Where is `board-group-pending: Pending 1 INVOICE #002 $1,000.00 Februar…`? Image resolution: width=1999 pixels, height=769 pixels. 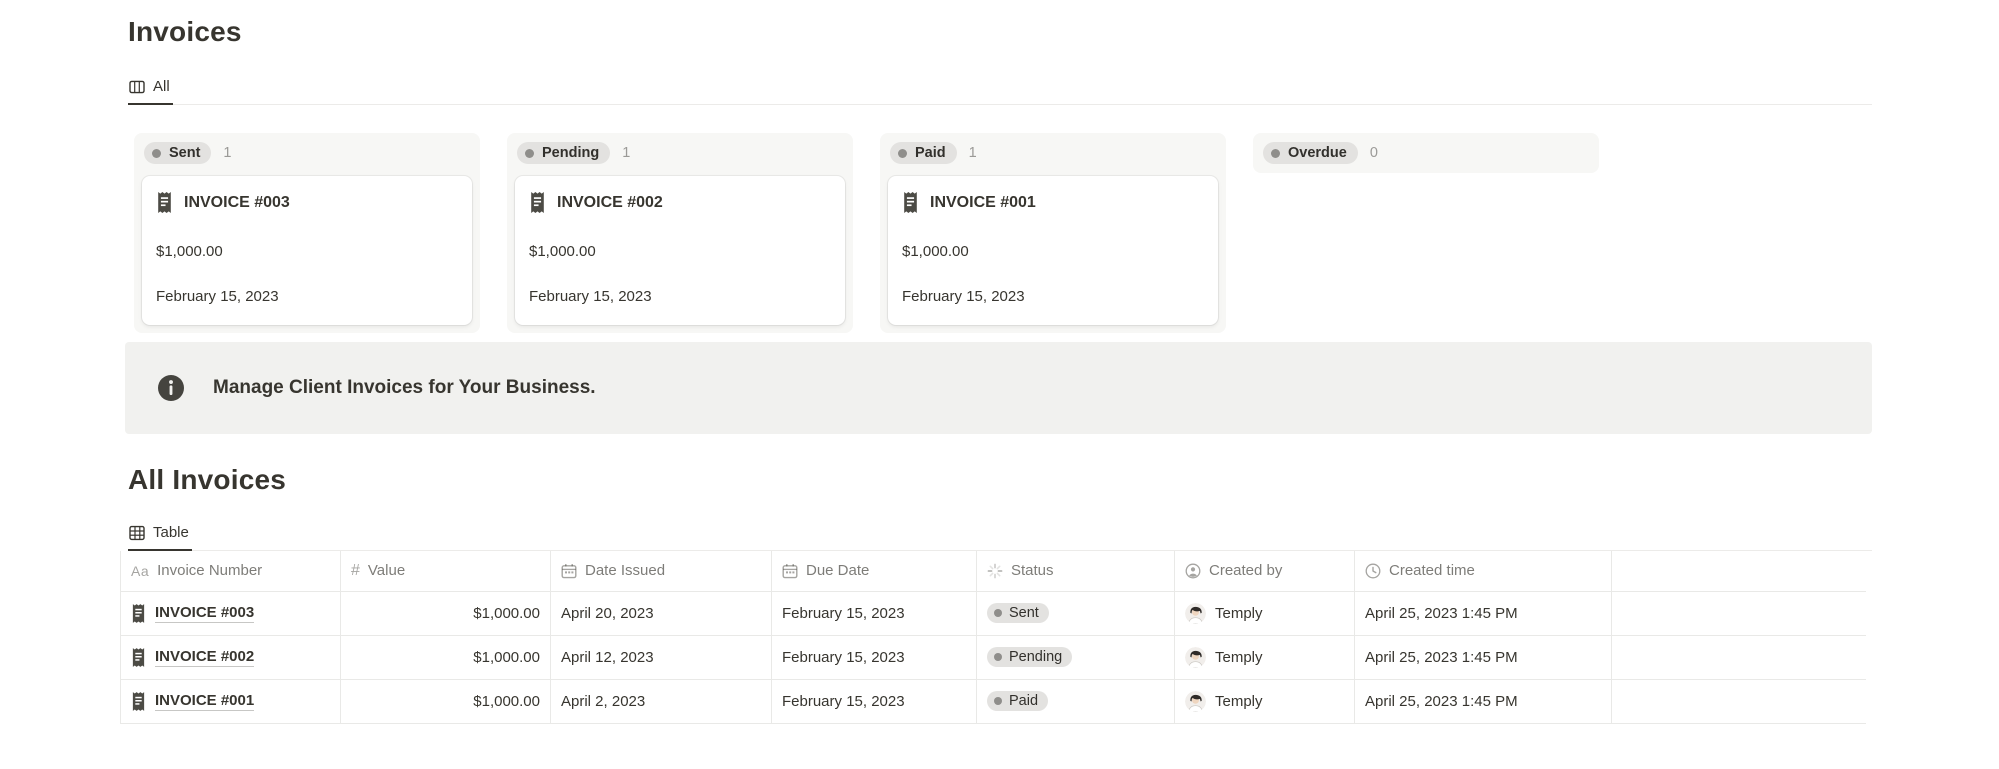 board-group-pending: Pending 1 INVOICE #002 $1,000.00 Februar… is located at coordinates (680, 233).